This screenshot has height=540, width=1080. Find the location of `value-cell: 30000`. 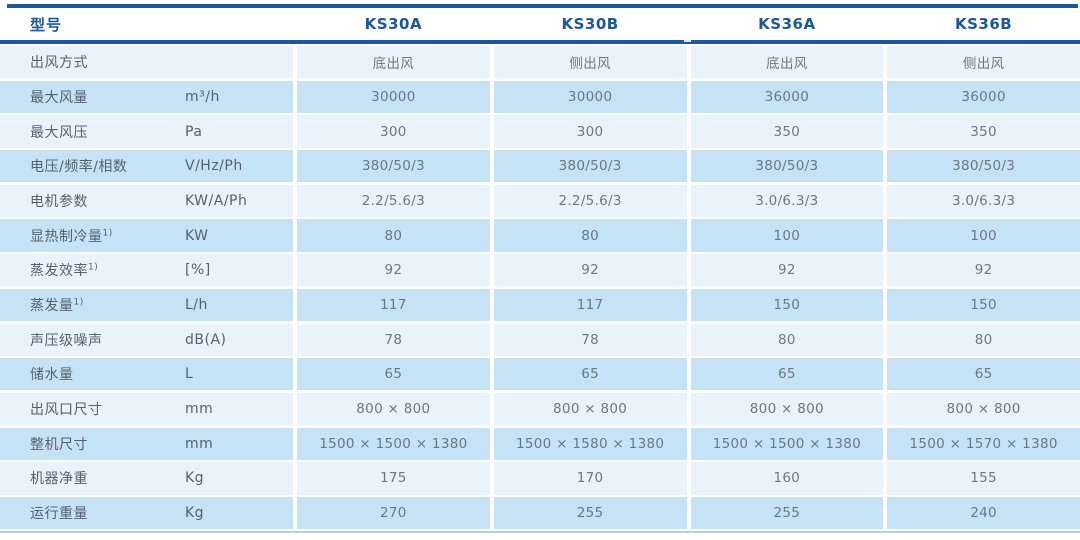

value-cell: 30000 is located at coordinates (590, 96).